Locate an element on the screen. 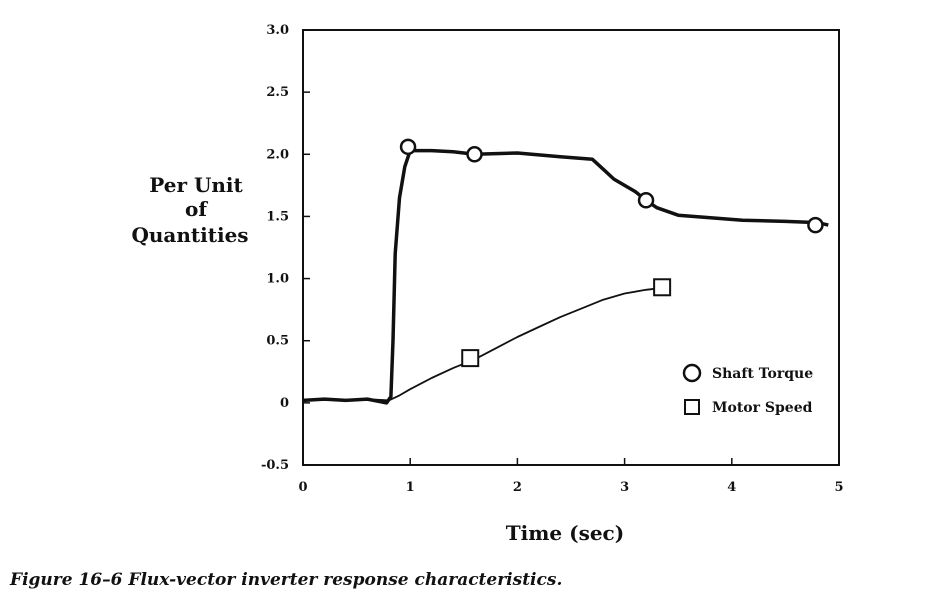  x-tick-label: 0 is located at coordinates (302, 487).